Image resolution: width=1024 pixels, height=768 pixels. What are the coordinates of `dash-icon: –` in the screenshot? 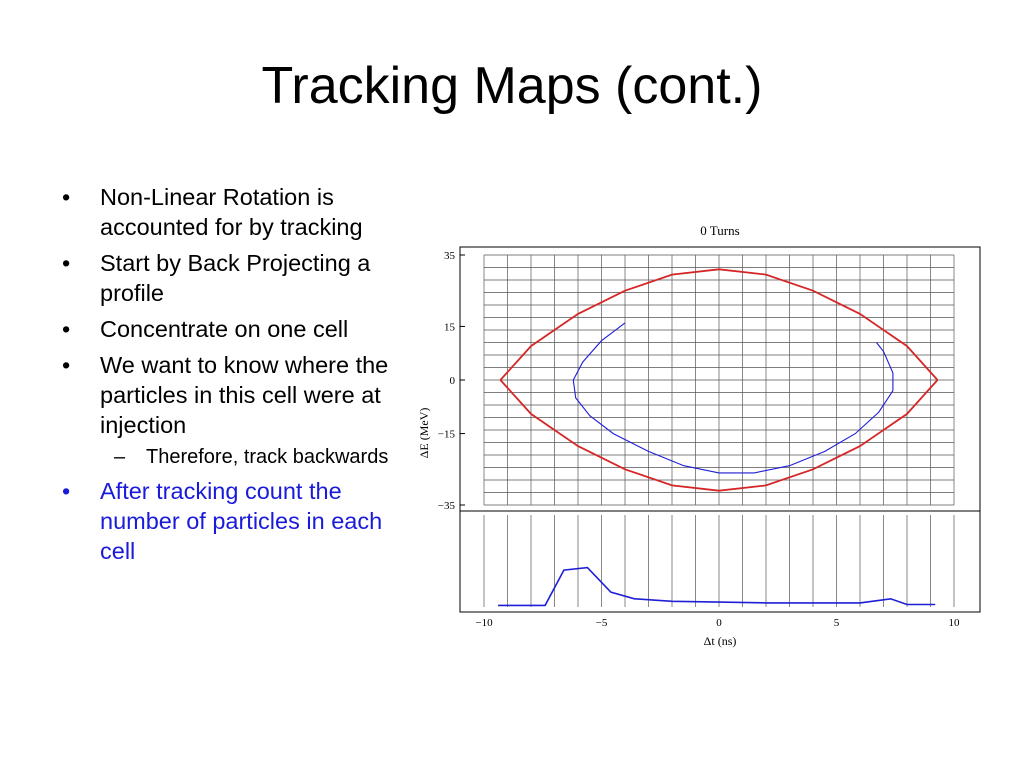 It's located at (120, 457).